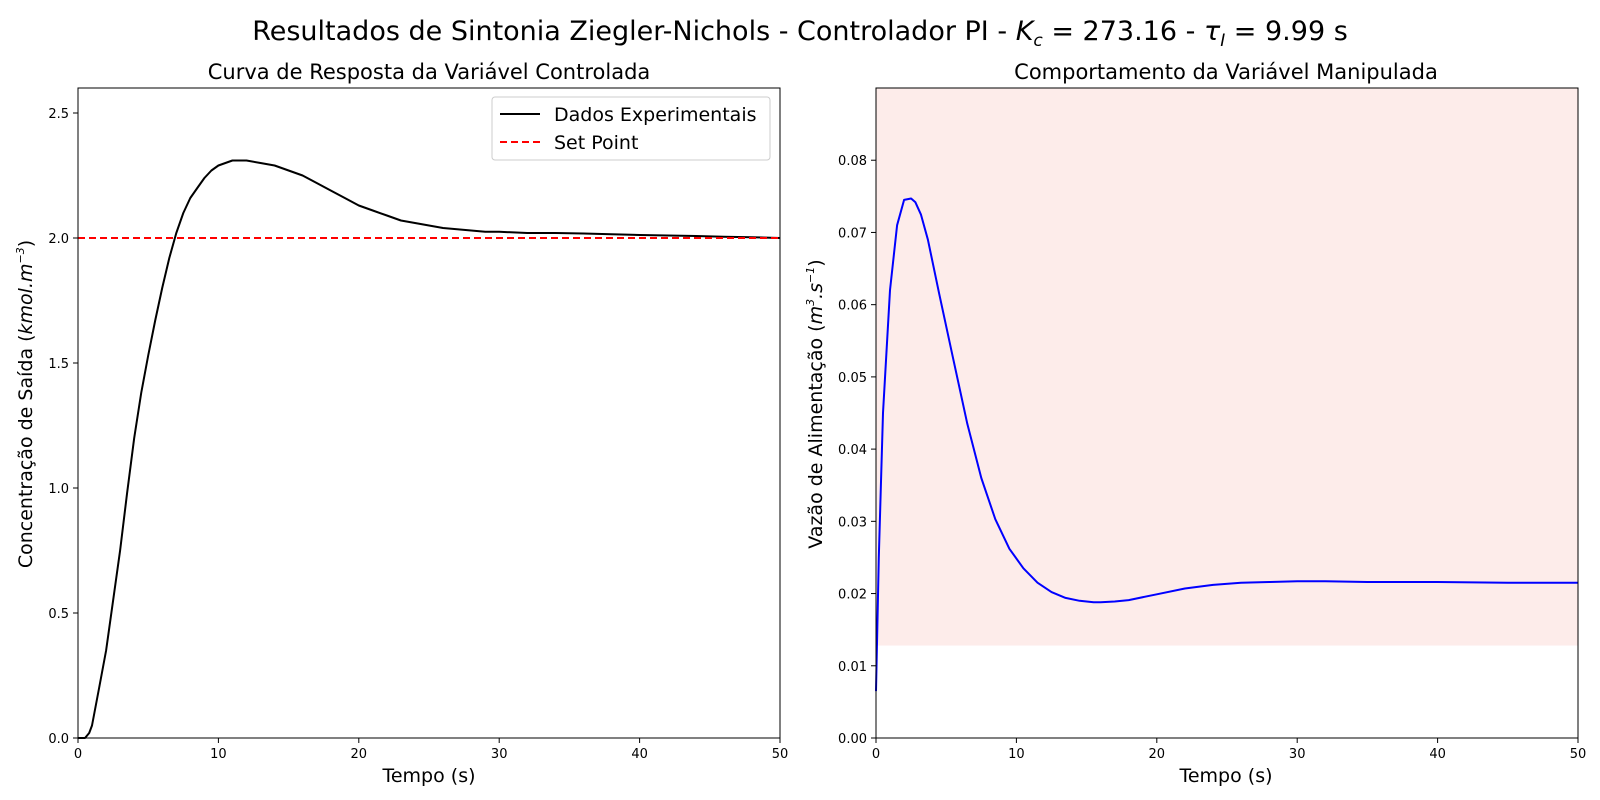 The image size is (1600, 800). Describe the element at coordinates (1437, 754) in the screenshot. I see `right-x-tick-label: 40` at that location.